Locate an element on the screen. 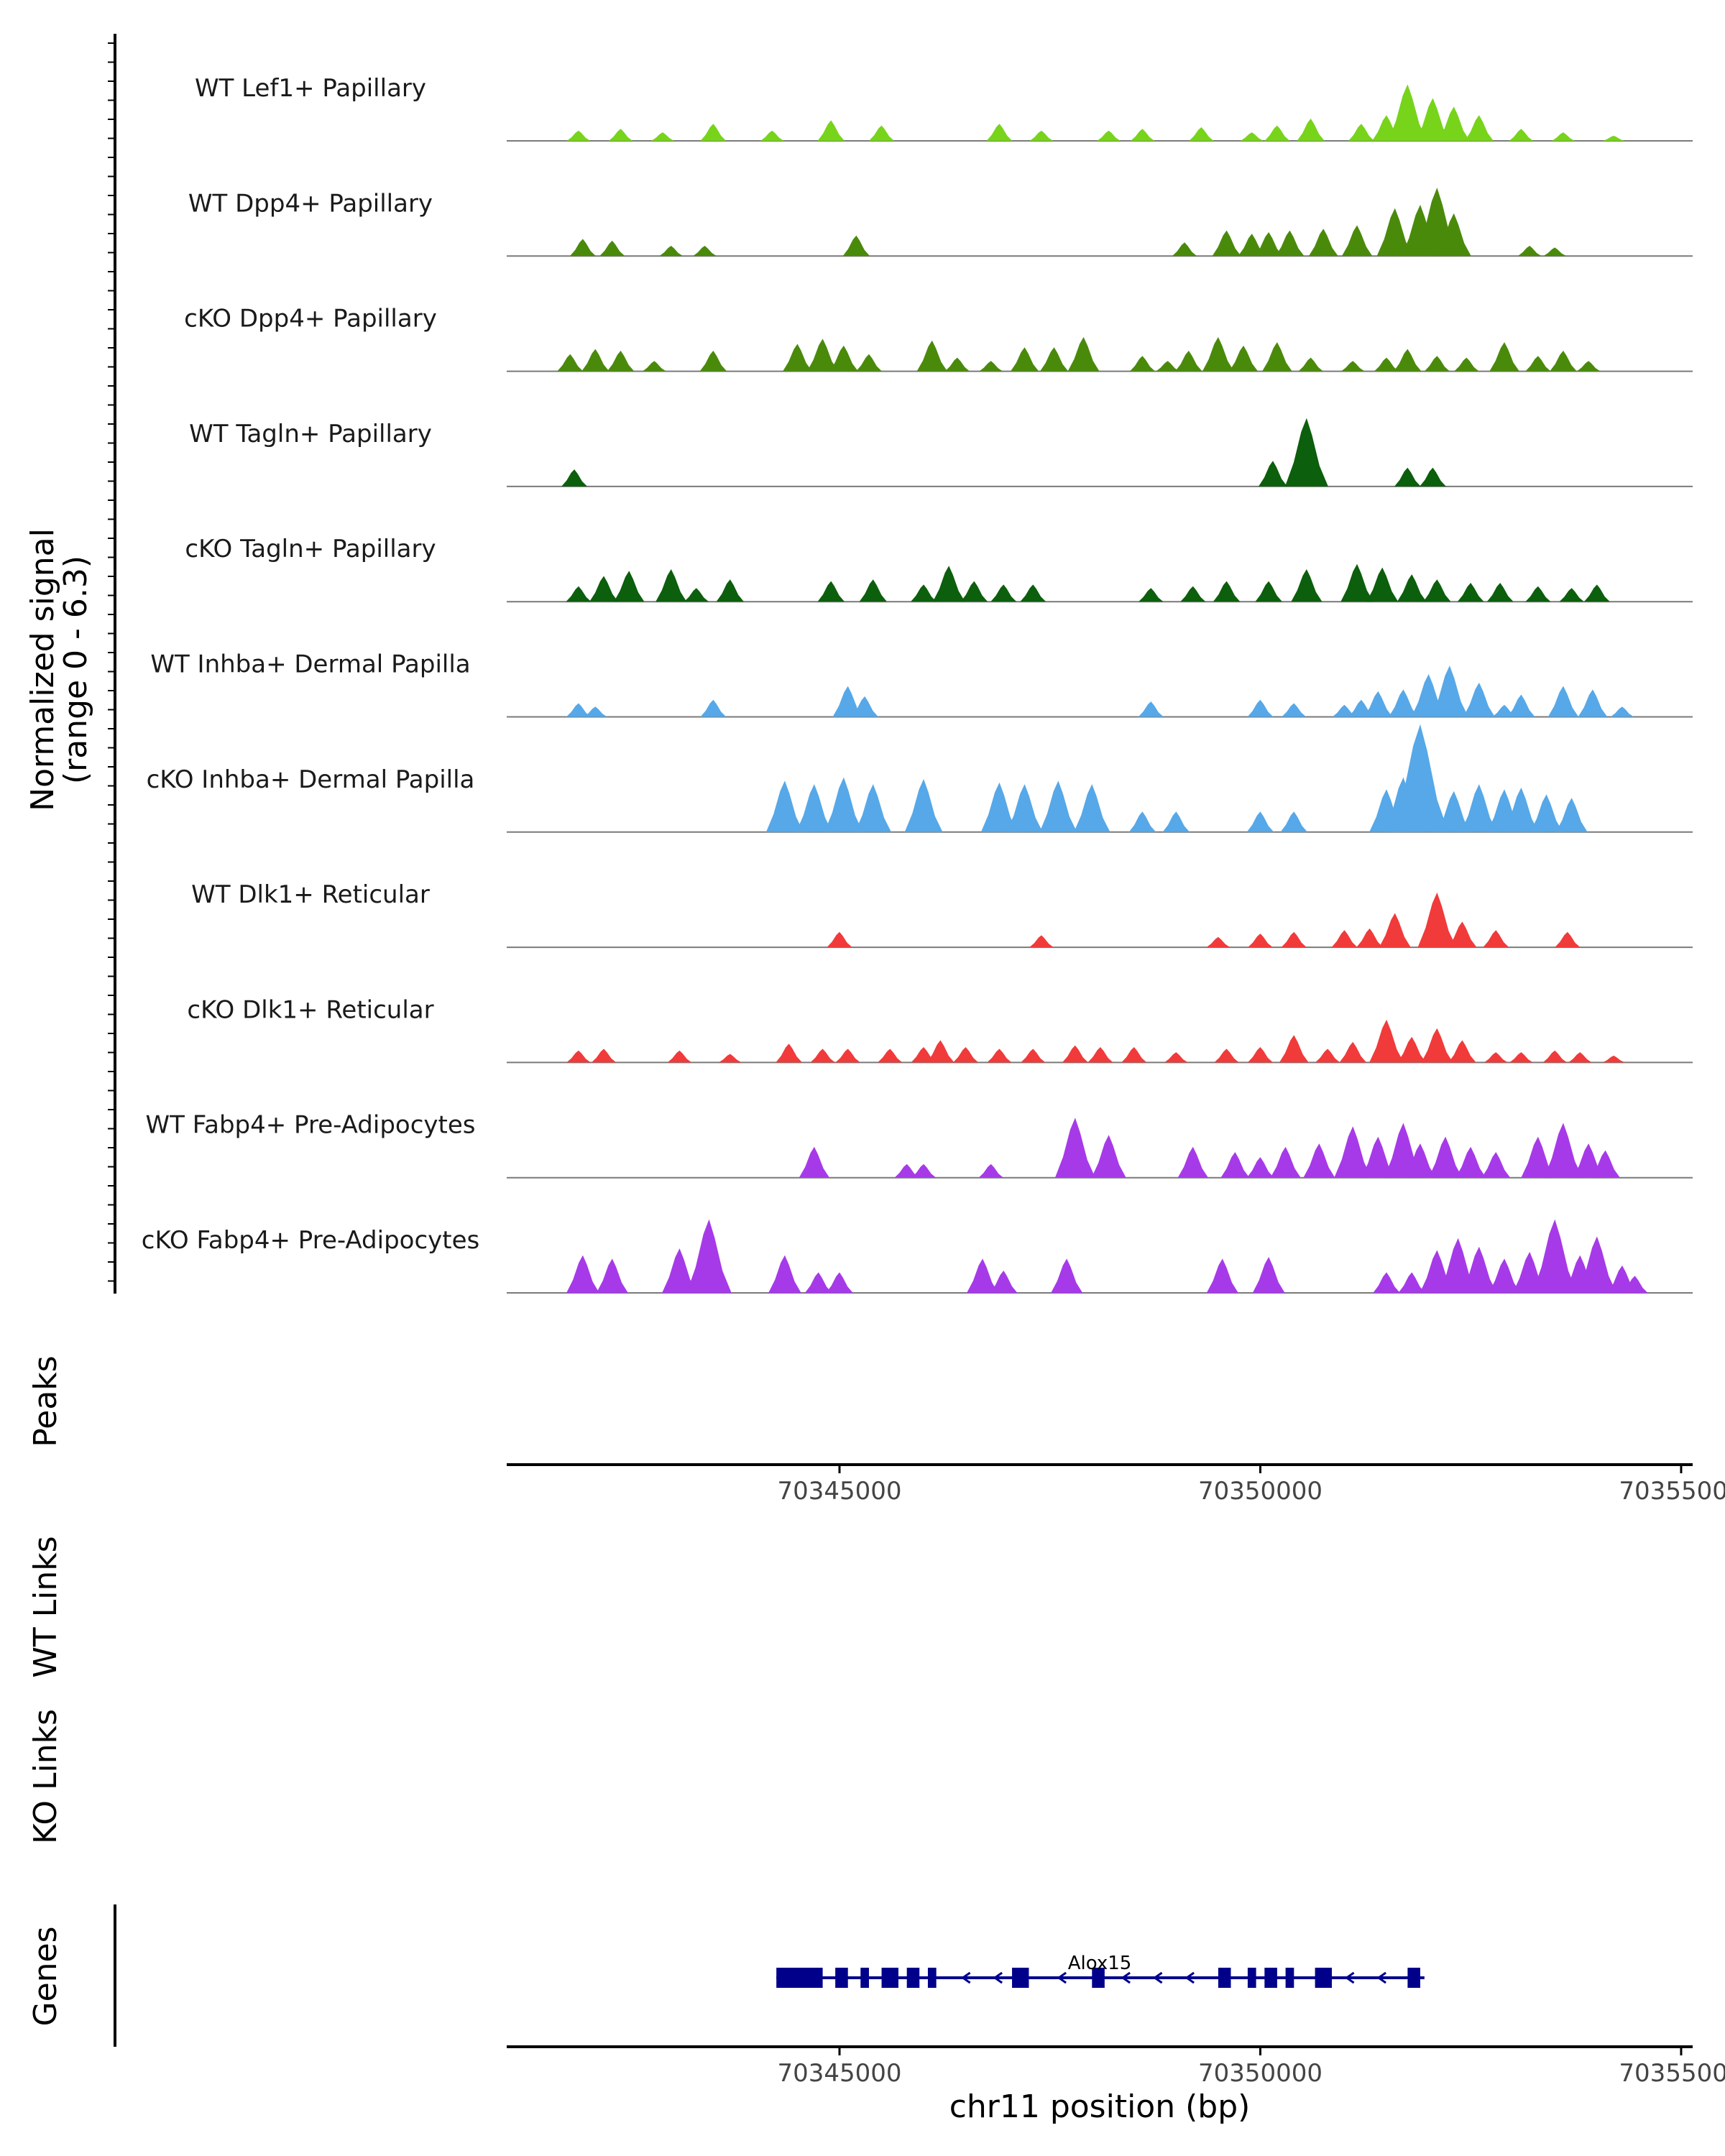  track-7: WT Dlk1+ Reticular is located at coordinates (942, 914).